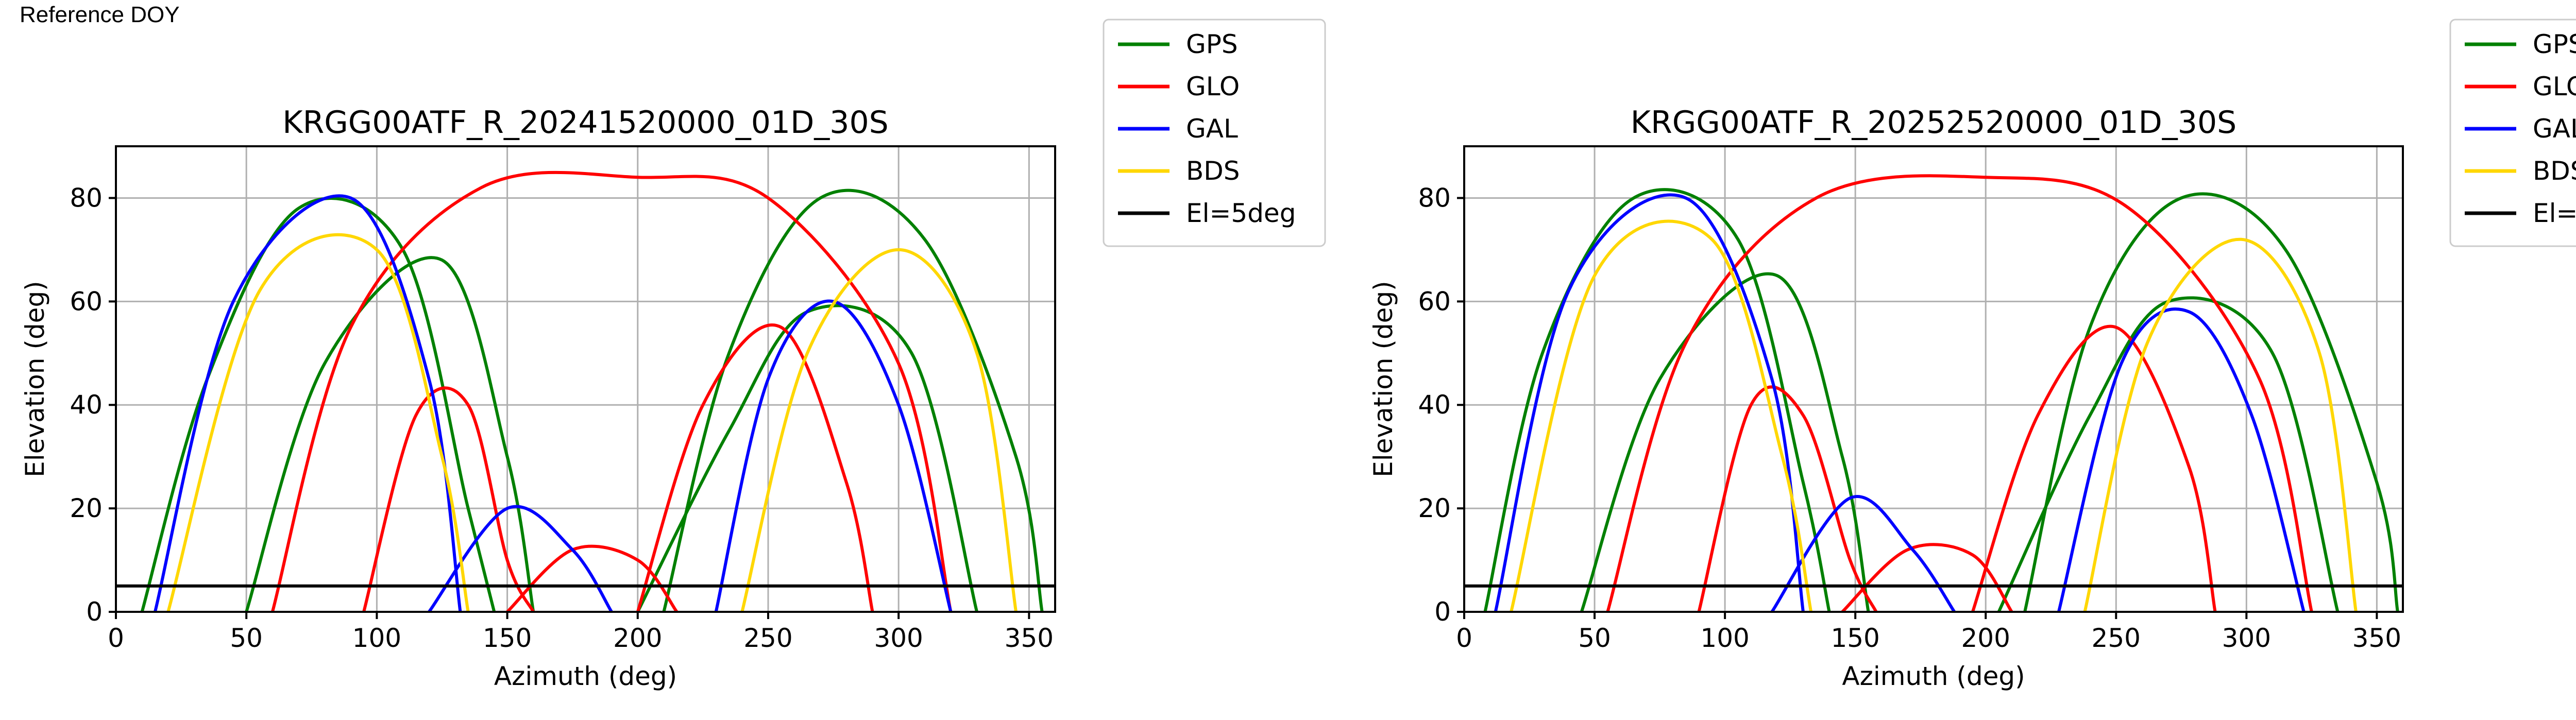 The height and width of the screenshot is (720, 2576). Describe the element at coordinates (100, 14) in the screenshot. I see `page-label: Reference DOY` at that location.